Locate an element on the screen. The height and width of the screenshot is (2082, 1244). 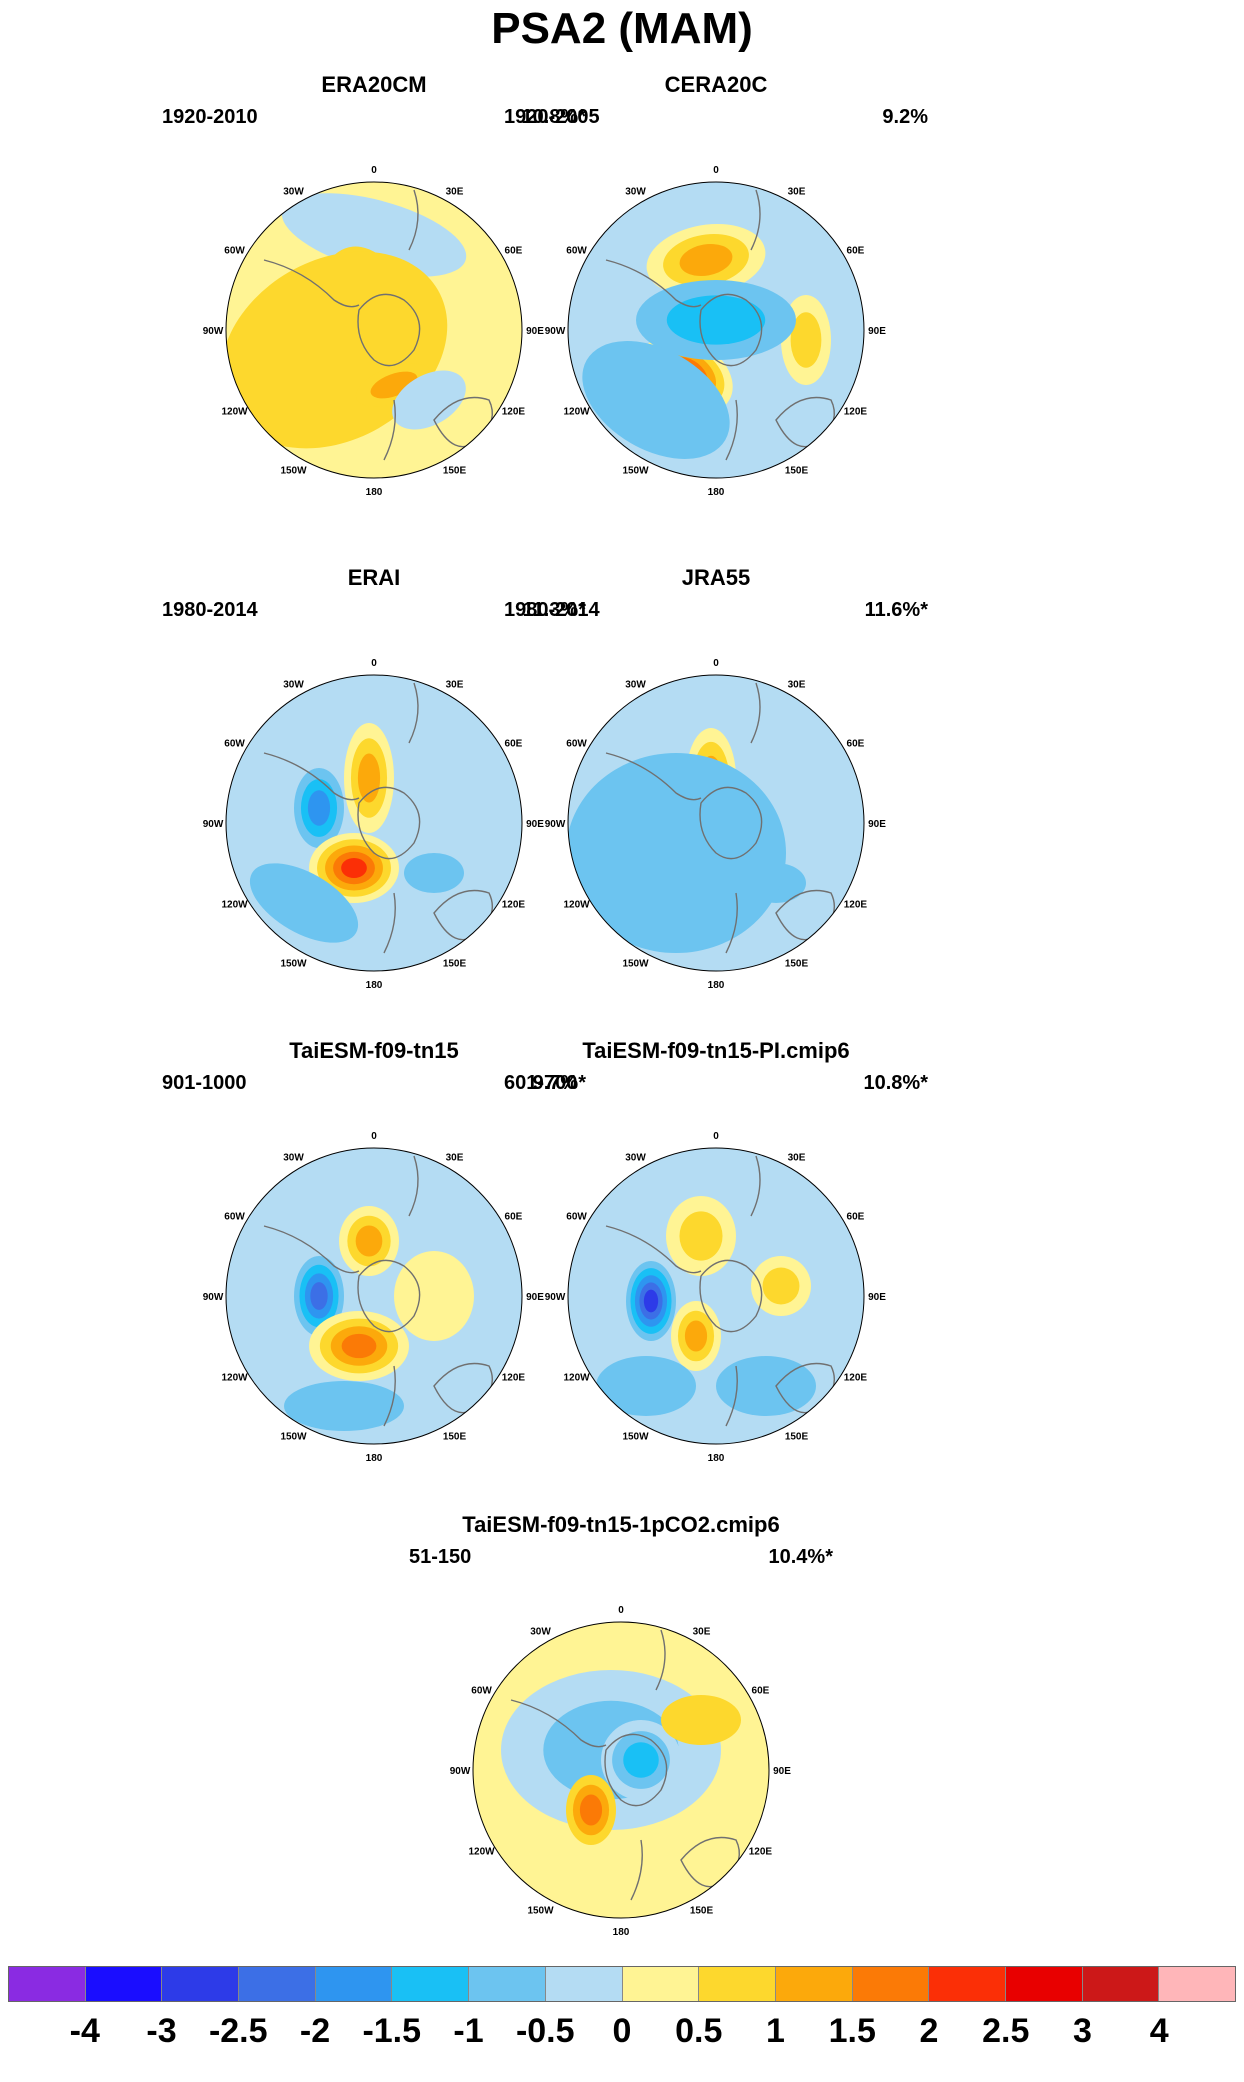
figure-title: PSA2 (MAM) is located at coordinates (622, 28).